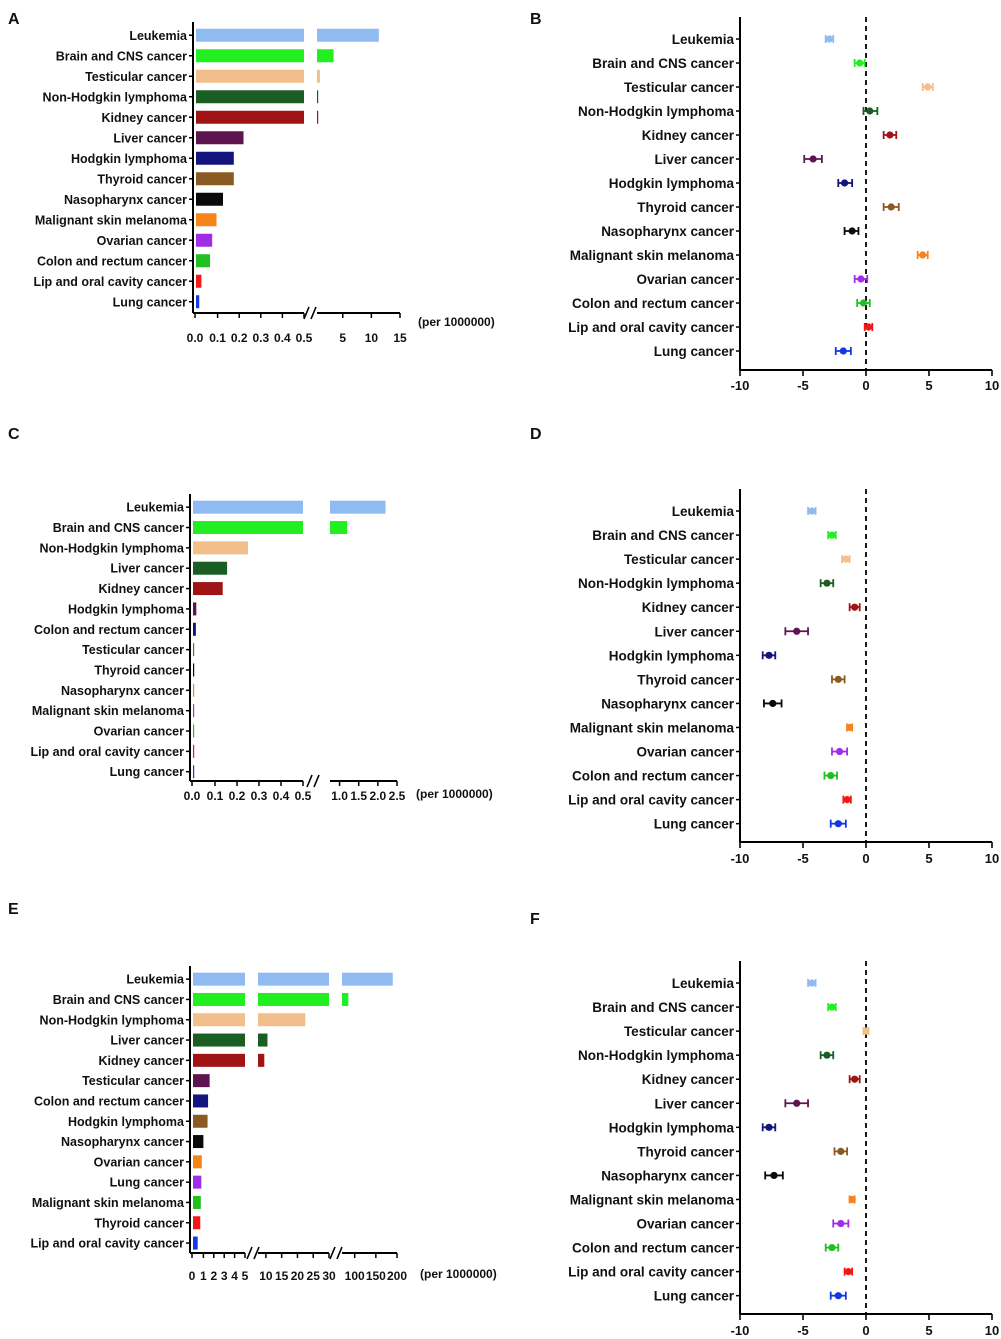  I want to click on panel-c-bar-leukemia, so click(248, 507).